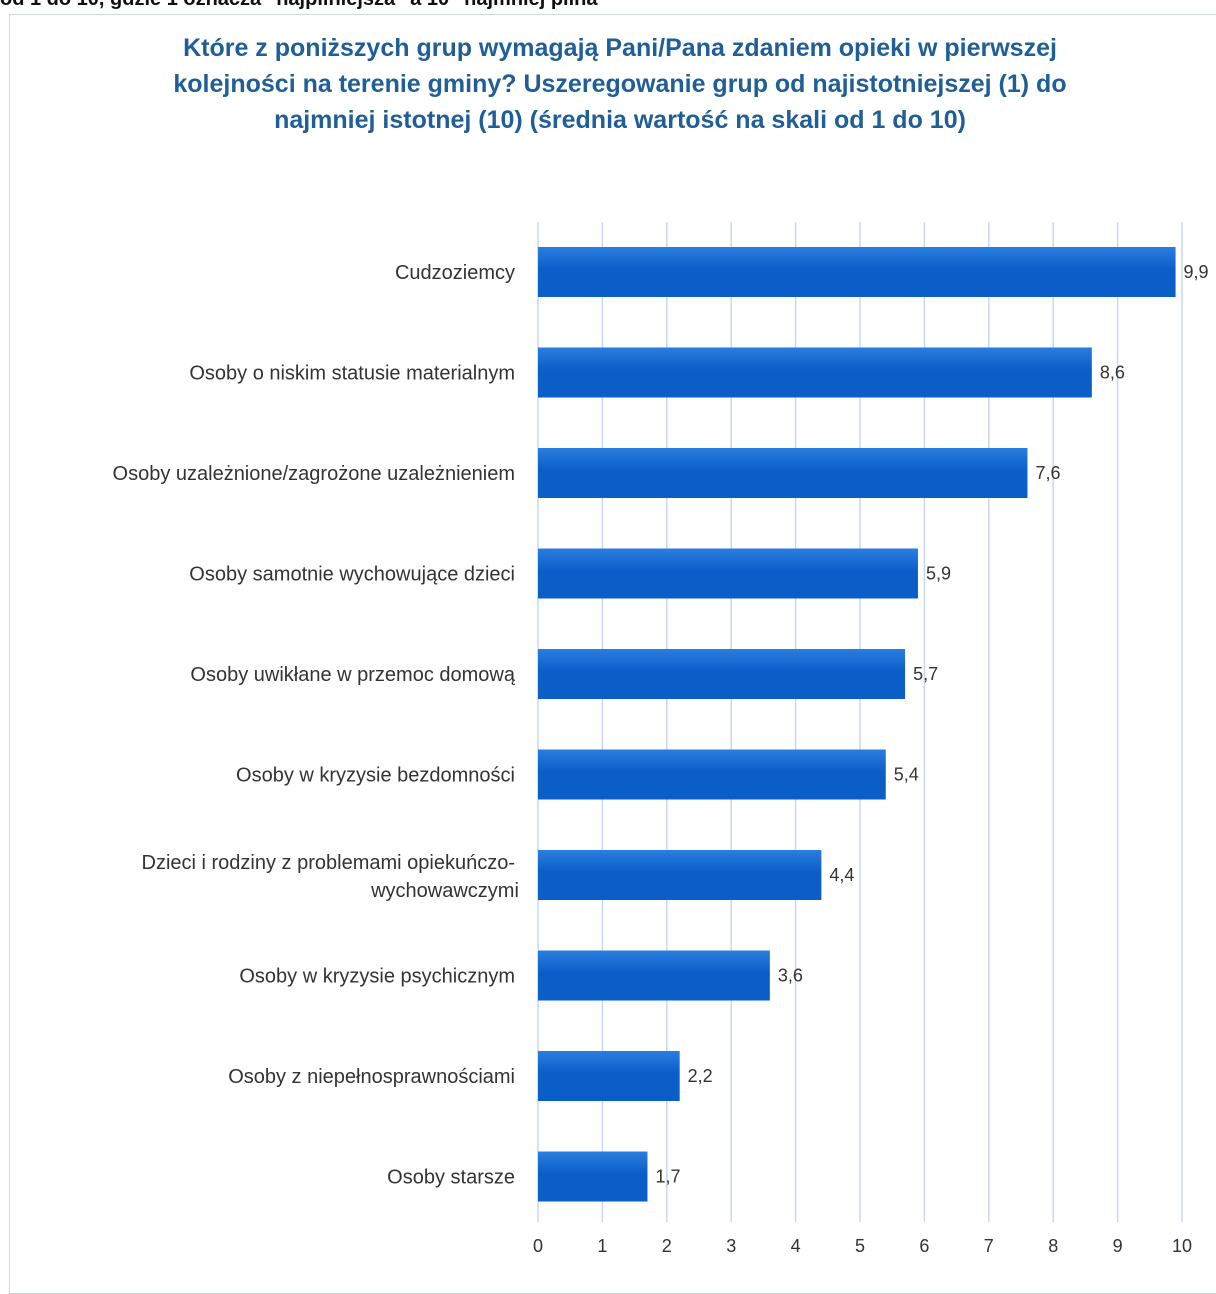  What do you see at coordinates (1112, 373) in the screenshot?
I see `value-label: 8,6` at bounding box center [1112, 373].